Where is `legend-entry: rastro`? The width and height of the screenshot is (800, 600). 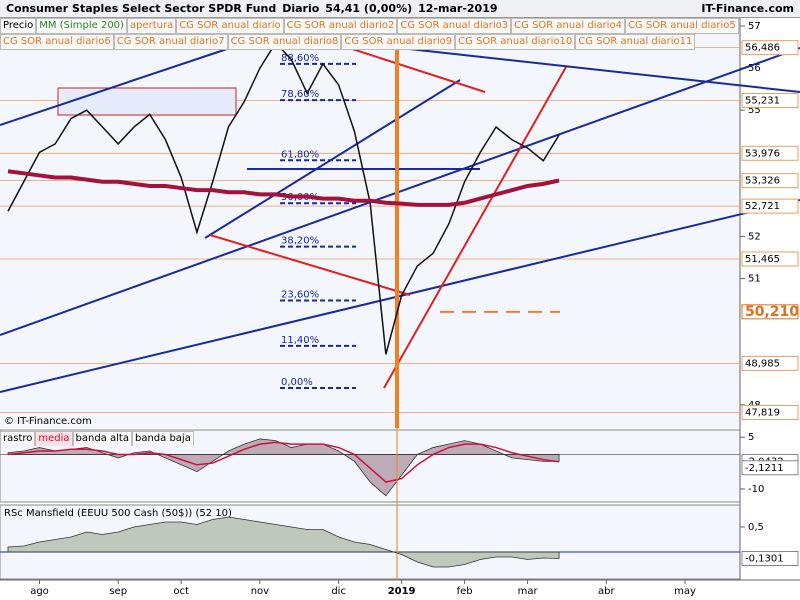
legend-entry: rastro is located at coordinates (18, 438).